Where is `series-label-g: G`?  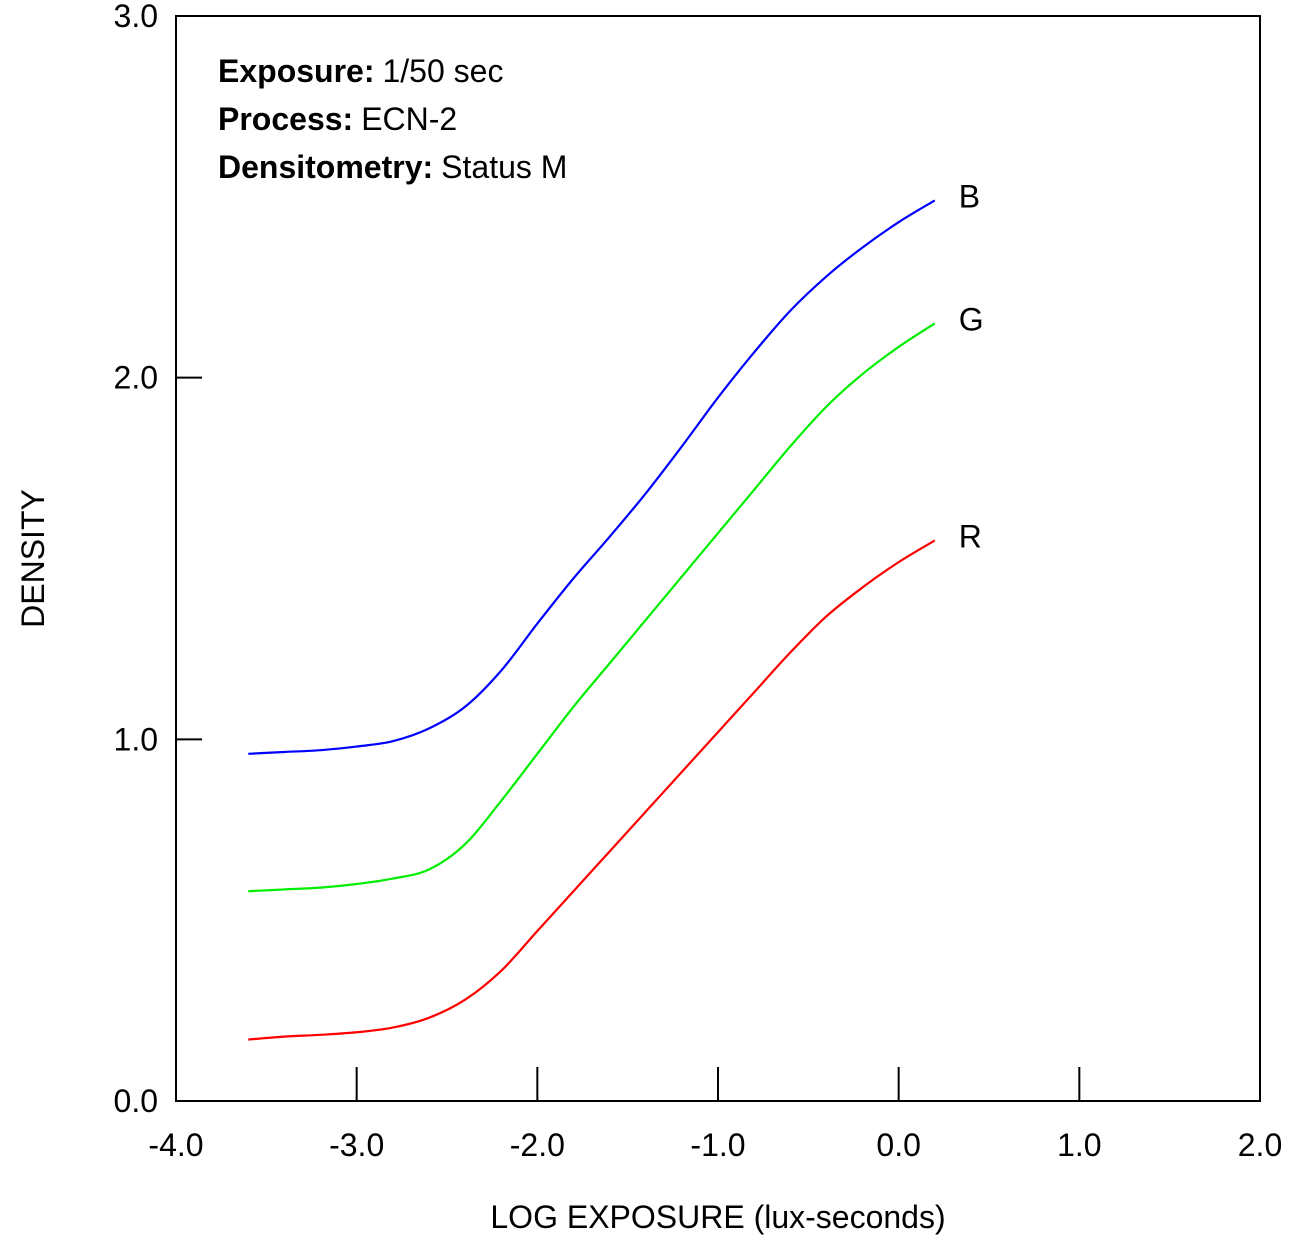 series-label-g: G is located at coordinates (971, 319).